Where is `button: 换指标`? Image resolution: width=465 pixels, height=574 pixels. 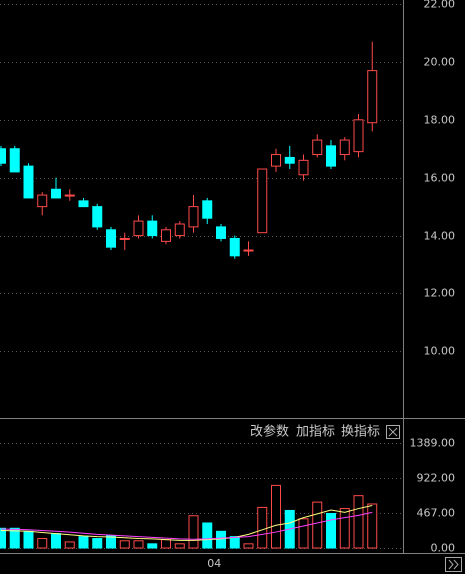 button: 换指标 is located at coordinates (360, 432).